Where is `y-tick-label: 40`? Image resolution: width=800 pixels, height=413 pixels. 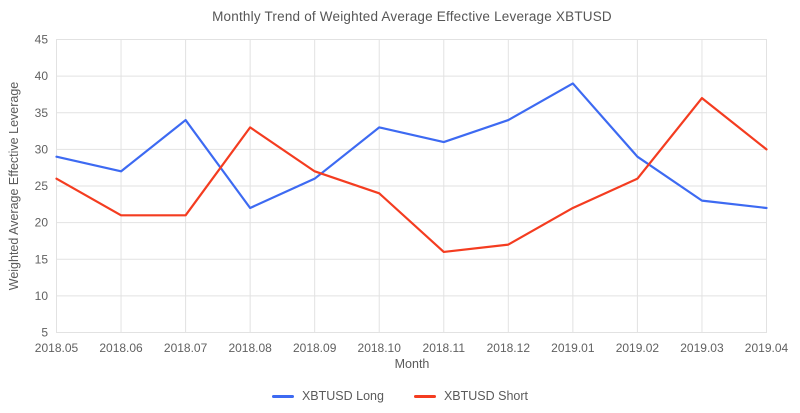 y-tick-label: 40 is located at coordinates (42, 76).